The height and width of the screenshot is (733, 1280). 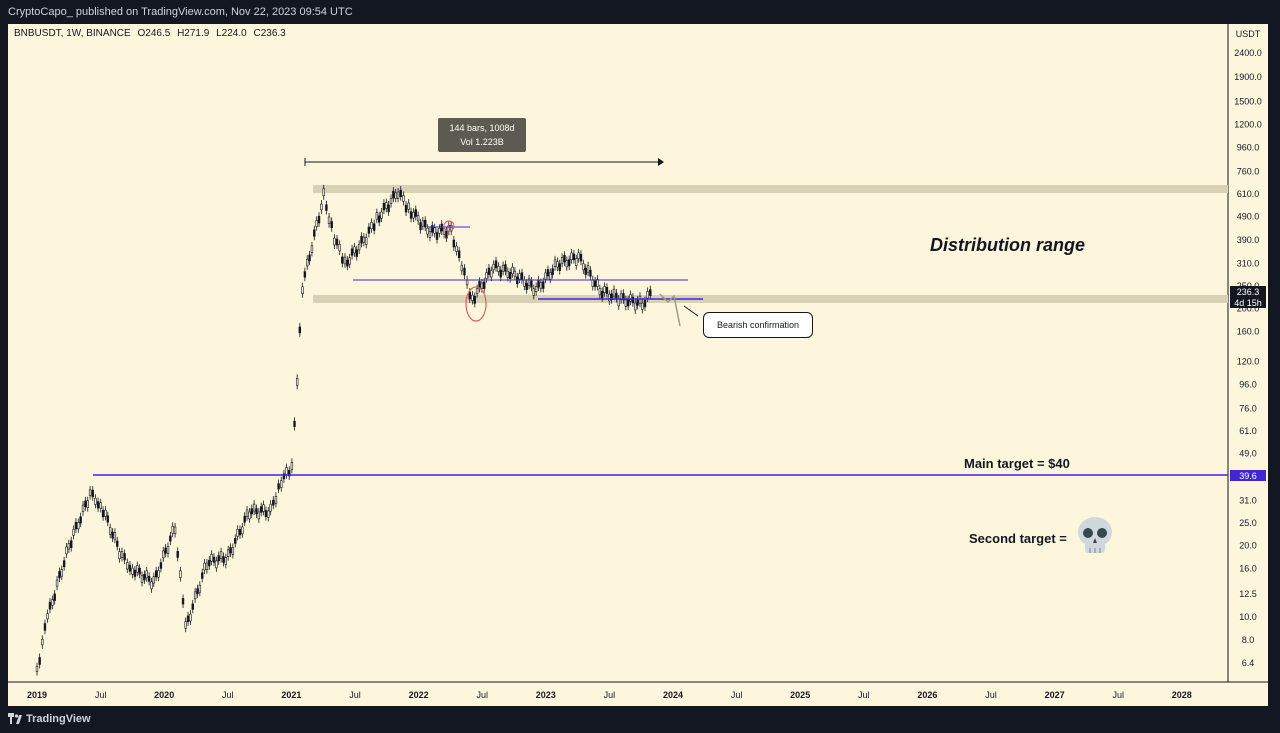 I want to click on price-tick-label: 96.0, so click(x=1248, y=384).